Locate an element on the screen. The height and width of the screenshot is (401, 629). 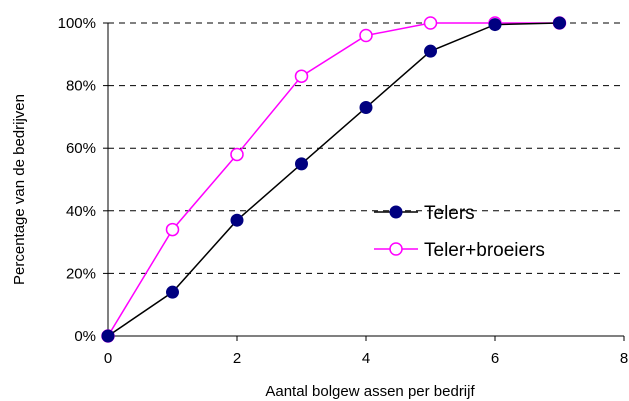
legend-item-1: Teler+broeiers is located at coordinates (459, 250).